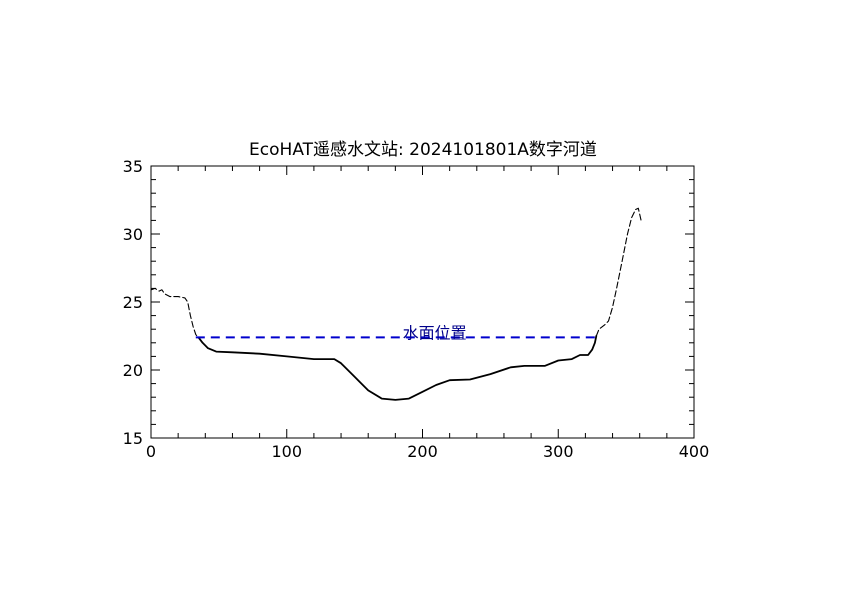 This screenshot has height=604, width=846. I want to click on y-tick-label: 35, so click(133, 166).